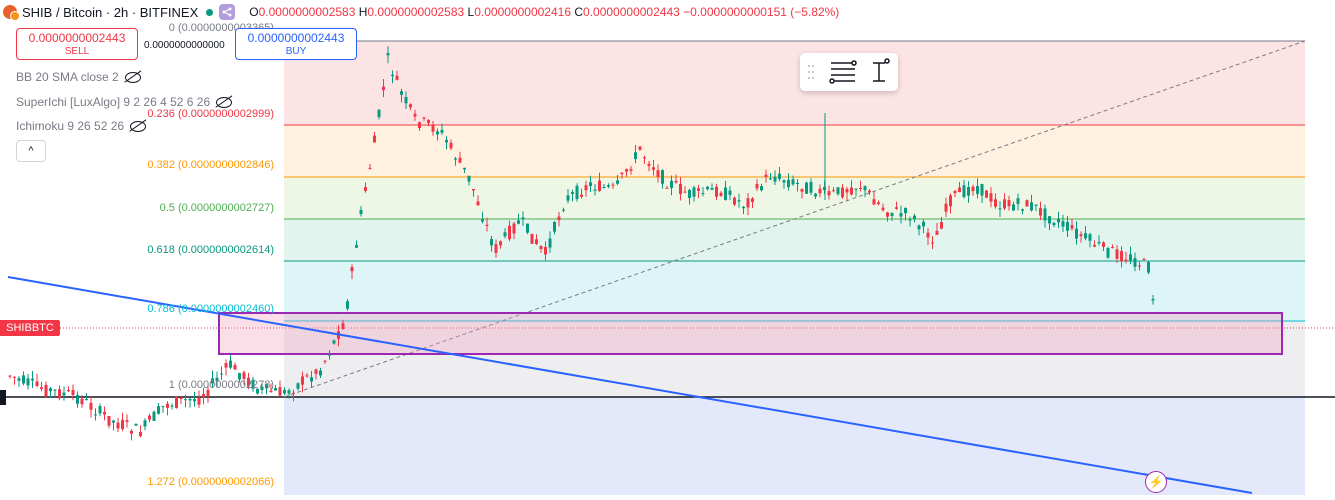 The width and height of the screenshot is (1335, 500). I want to click on fib-label-0786: 0.786 (0.0000000002460), so click(210, 309).